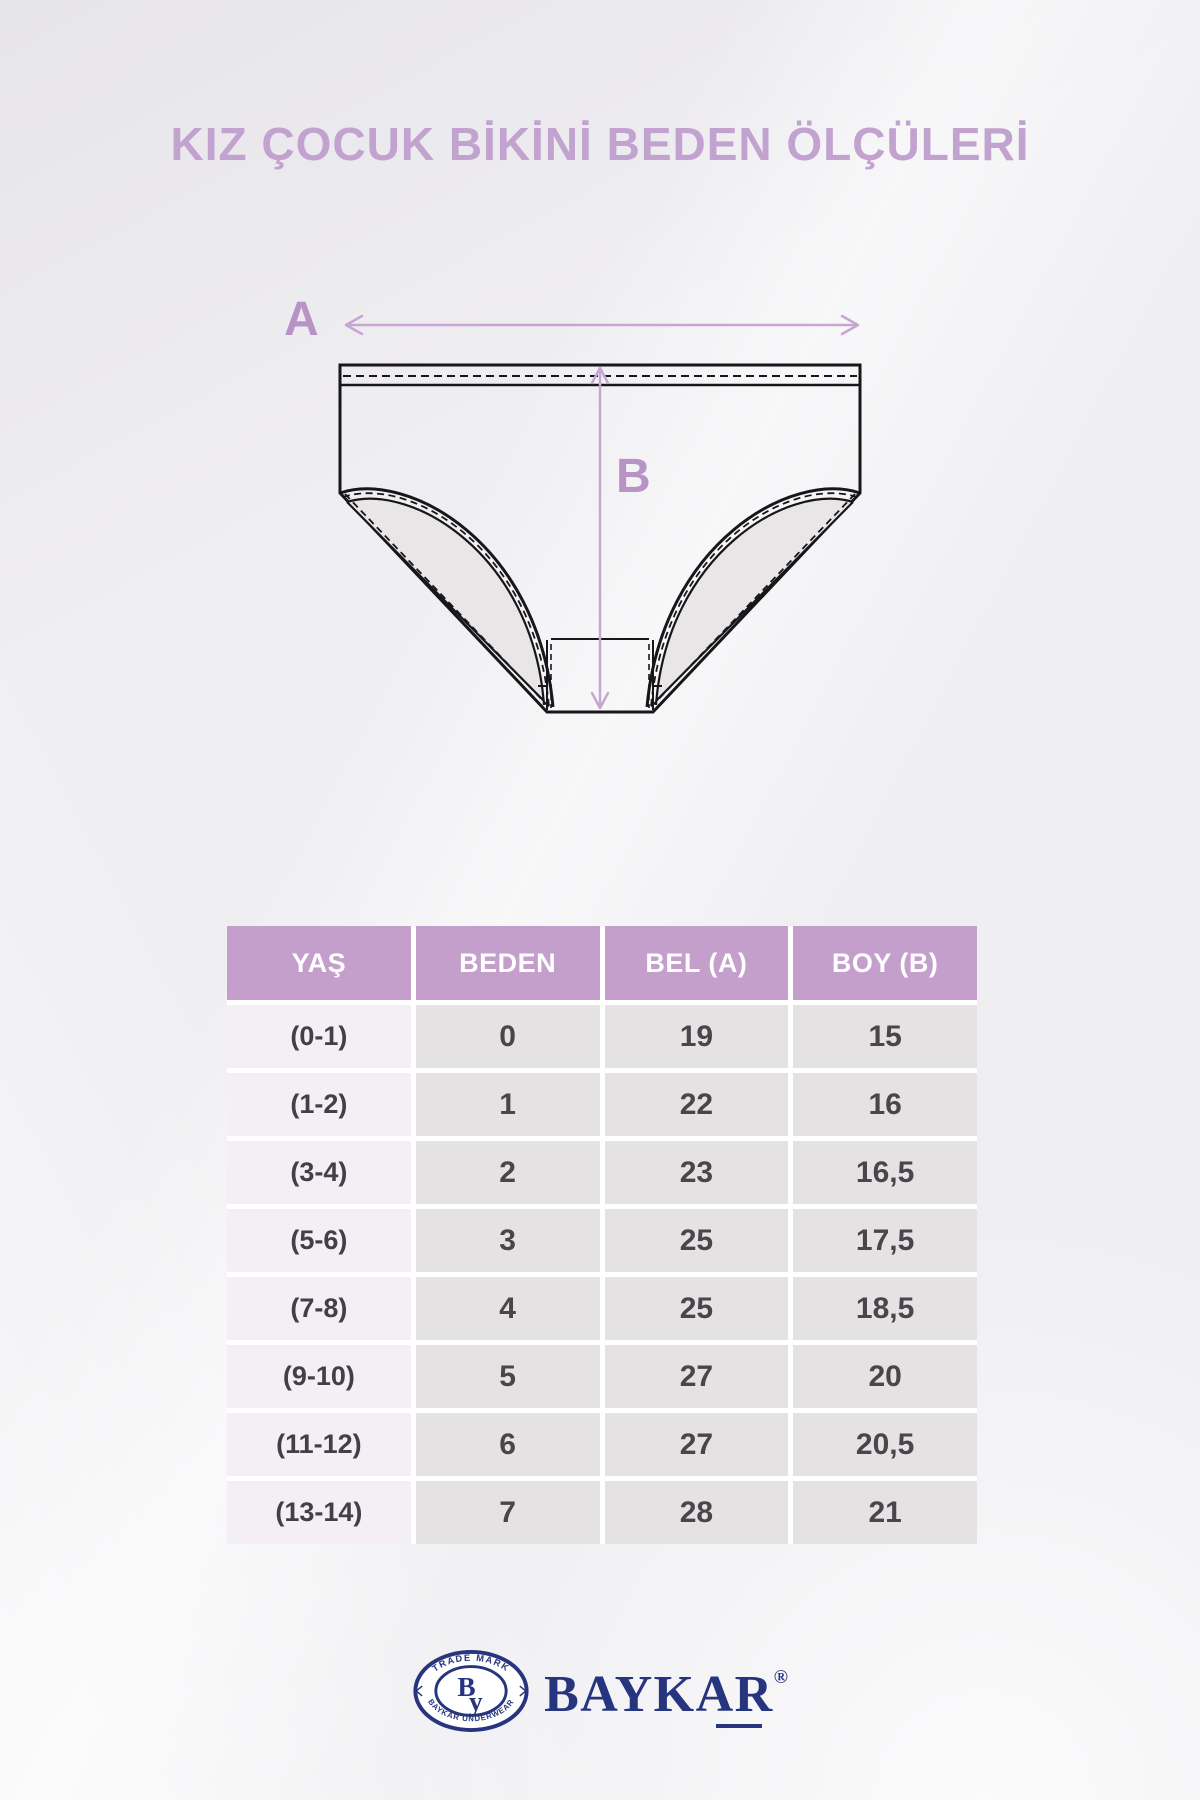 The image size is (1200, 1800). Describe the element at coordinates (600, 143) in the screenshot. I see `page-title: KIZ ÇOCUK BİKİNİ BEDEN ÖLÇÜLERİ` at that location.